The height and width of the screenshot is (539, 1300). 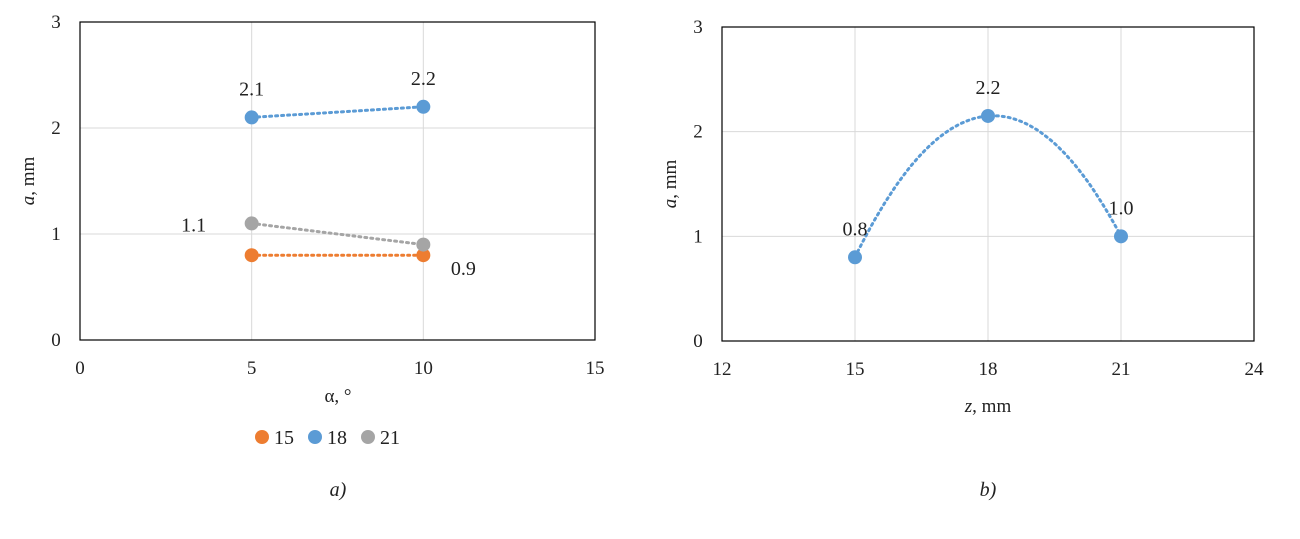 I want to click on y-axis-label-var-a: a, so click(x=28, y=201).